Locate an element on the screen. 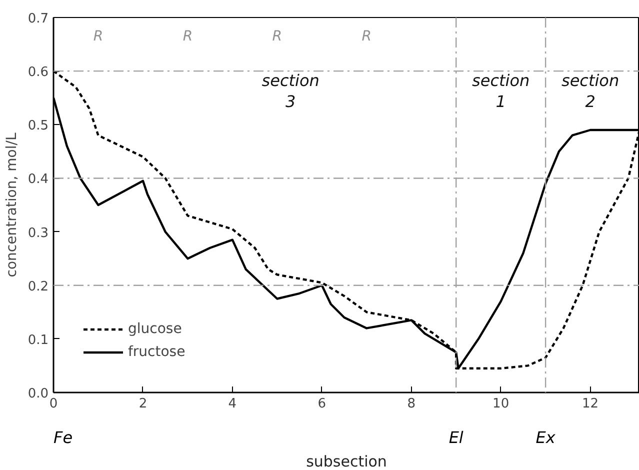 Image resolution: width=639 pixels, height=470 pixels. annotation: section 2 is located at coordinates (590, 91).